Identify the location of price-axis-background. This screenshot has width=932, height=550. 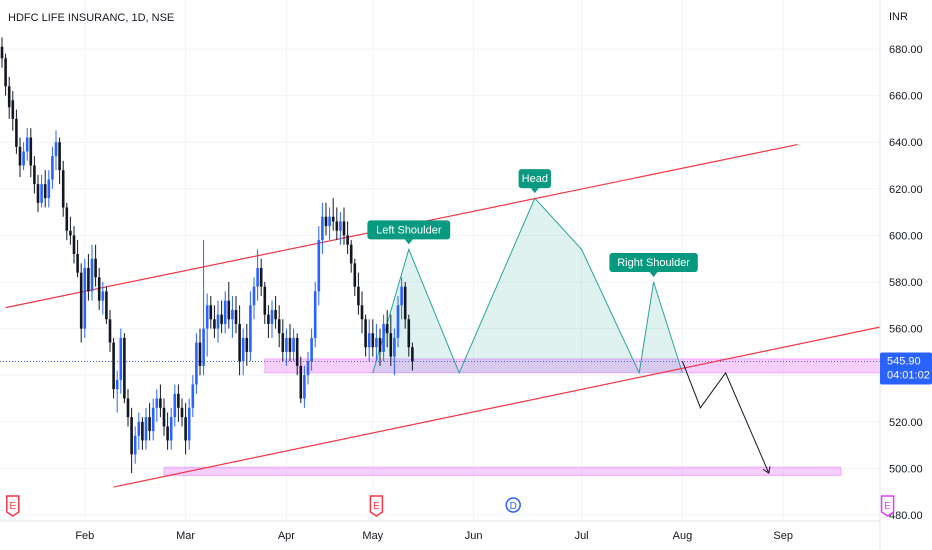
(906, 275).